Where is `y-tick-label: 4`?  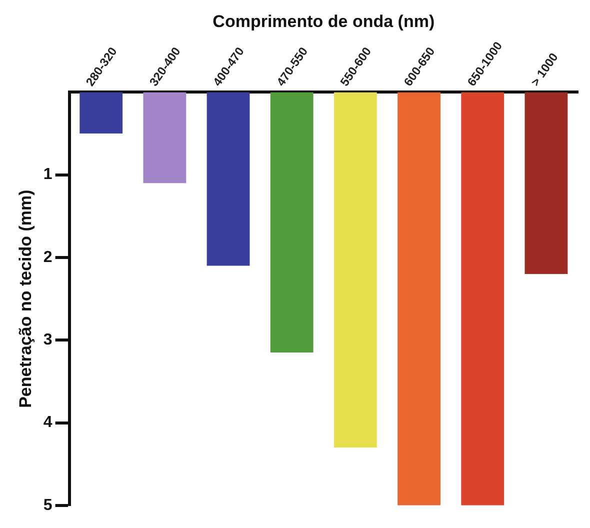
y-tick-label: 4 is located at coordinates (47, 423).